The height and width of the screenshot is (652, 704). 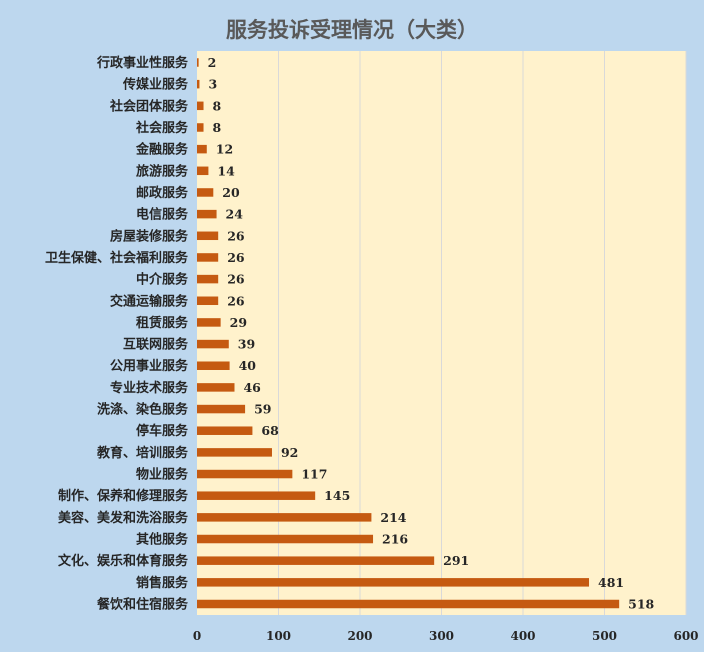 I want to click on category-label: 房屋装修服务, so click(x=149, y=236).